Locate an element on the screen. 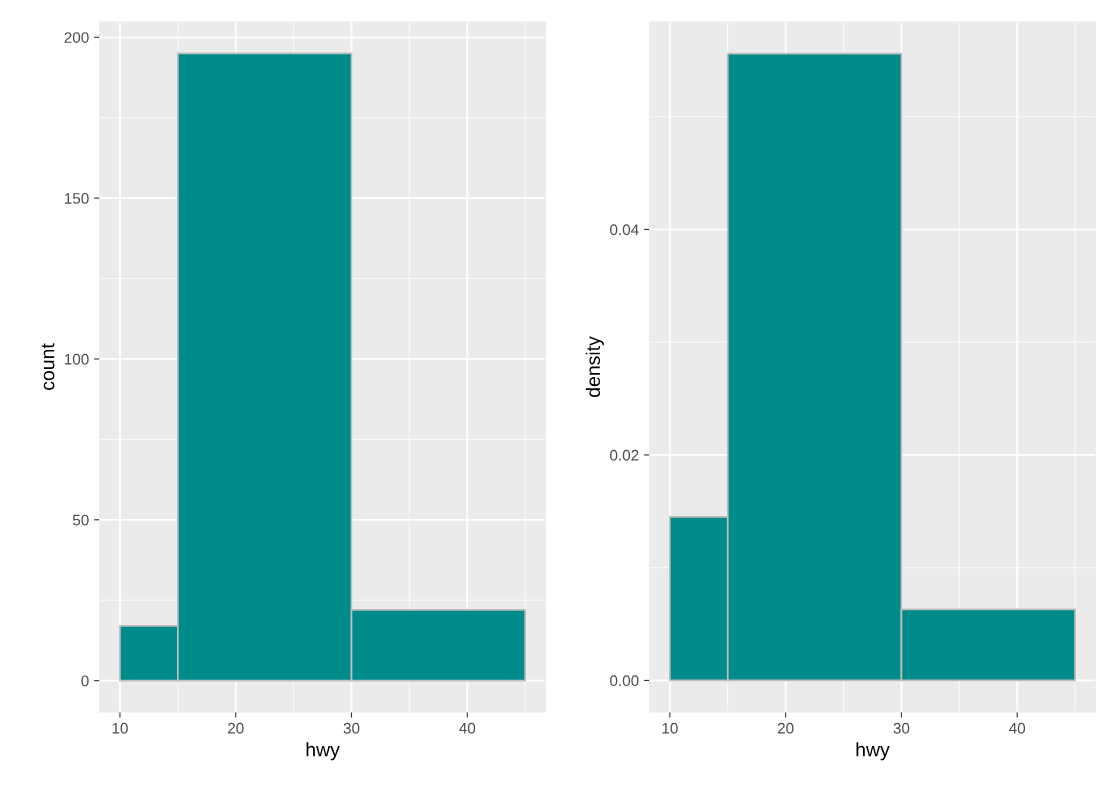 This screenshot has height=800, width=1120. y-axis-title: count is located at coordinates (48, 366).